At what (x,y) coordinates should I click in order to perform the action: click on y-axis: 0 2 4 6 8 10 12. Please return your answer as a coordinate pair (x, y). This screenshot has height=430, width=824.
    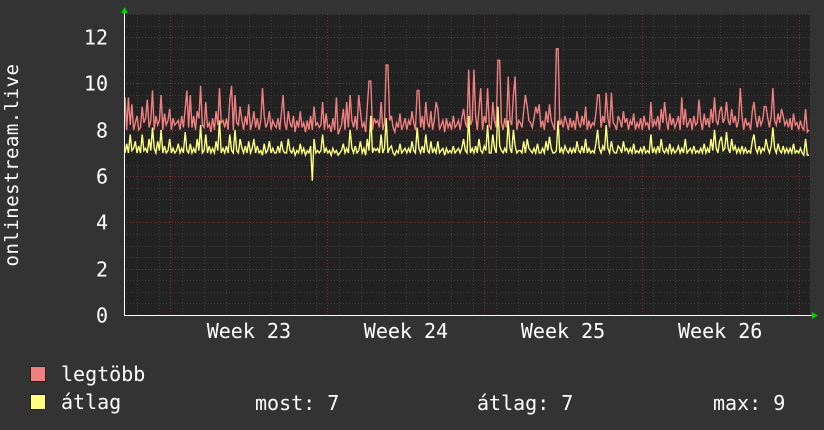
    Looking at the image, I should click on (96, 177).